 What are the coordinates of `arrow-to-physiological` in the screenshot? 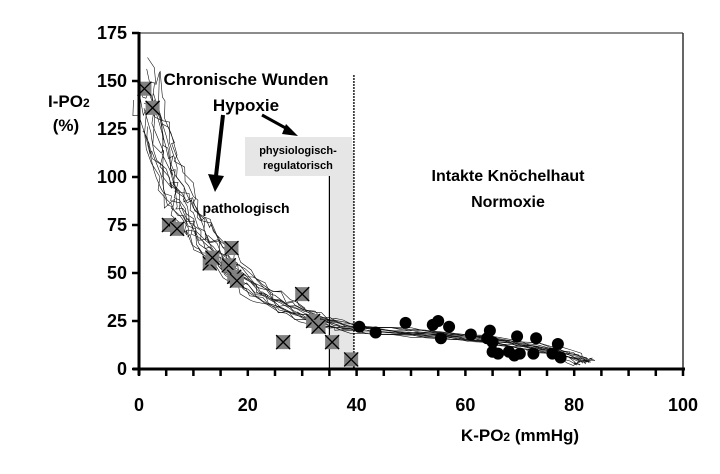 It's located at (279, 124).